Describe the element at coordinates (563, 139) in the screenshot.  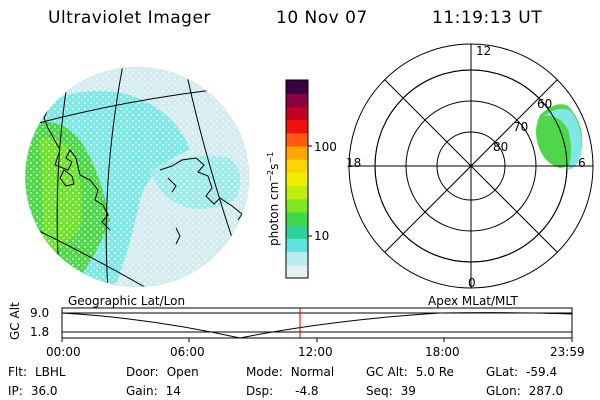
I see `aurora-oval-edge` at that location.